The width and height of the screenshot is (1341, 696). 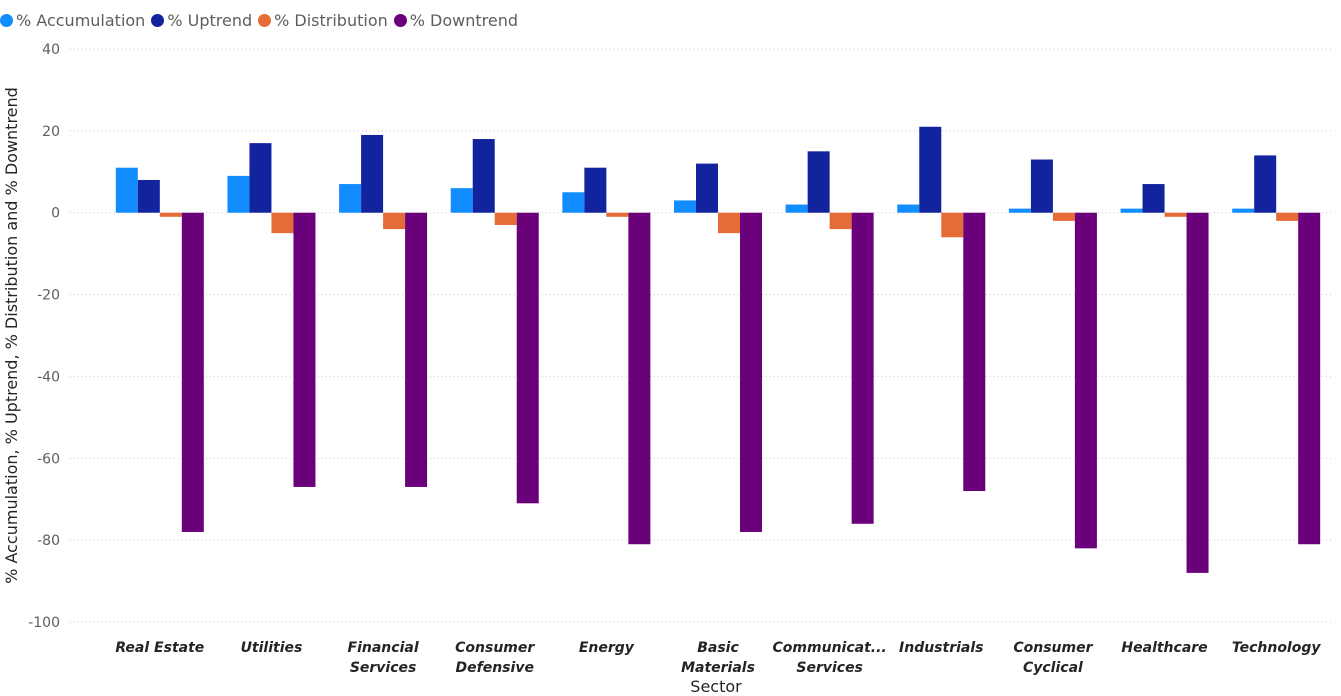 What do you see at coordinates (331, 20) in the screenshot?
I see `legend-label: % Distribution` at bounding box center [331, 20].